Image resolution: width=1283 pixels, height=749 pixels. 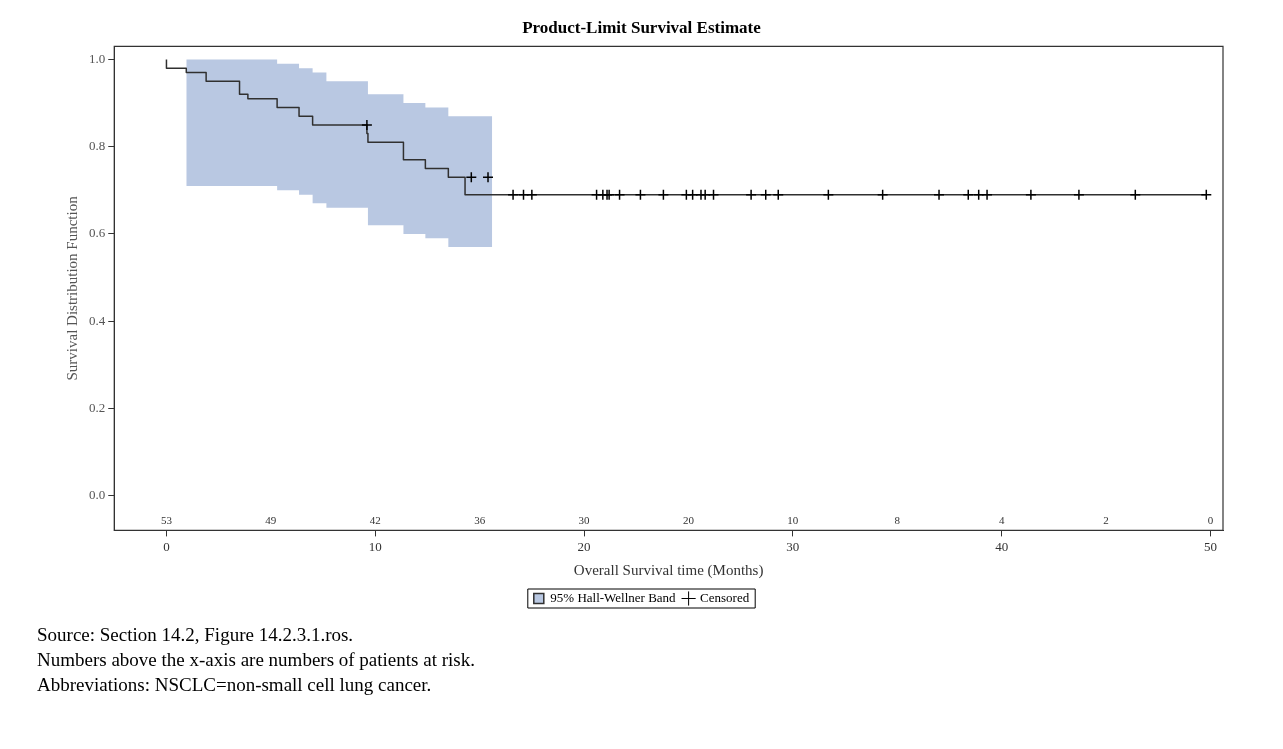 What do you see at coordinates (97, 146) in the screenshot?
I see `y-tick-label: 0.8` at bounding box center [97, 146].